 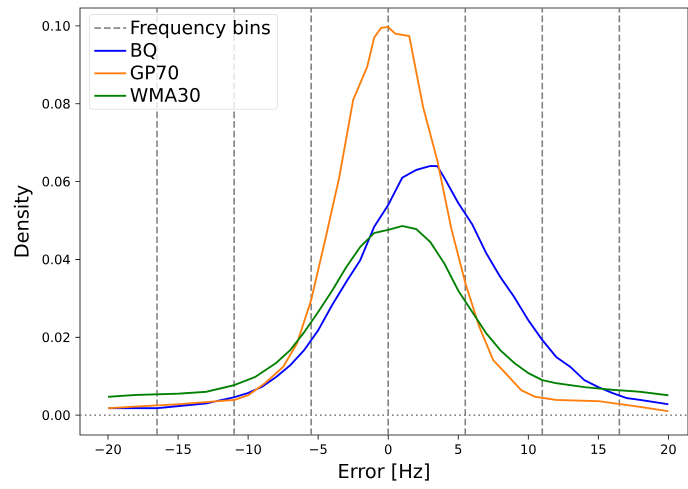 I want to click on y-tick-label: 0.04, so click(x=56, y=259).